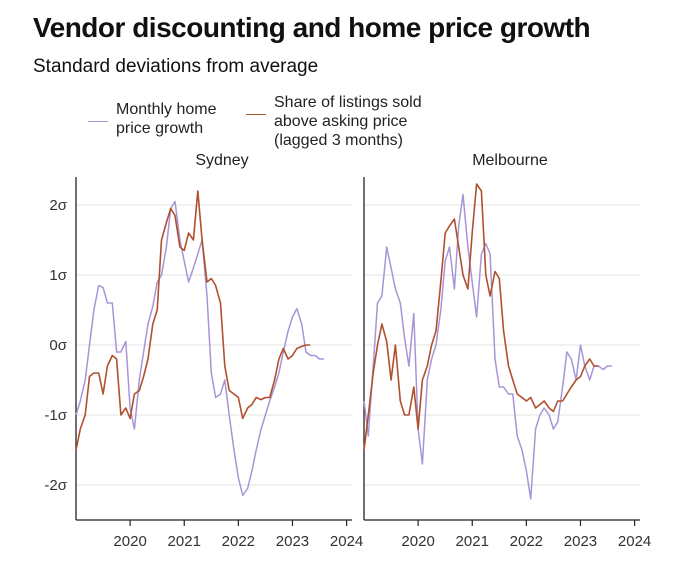 Image resolution: width=700 pixels, height=577 pixels. I want to click on legend-label-price-growth: Monthly home price growth, so click(166, 119).